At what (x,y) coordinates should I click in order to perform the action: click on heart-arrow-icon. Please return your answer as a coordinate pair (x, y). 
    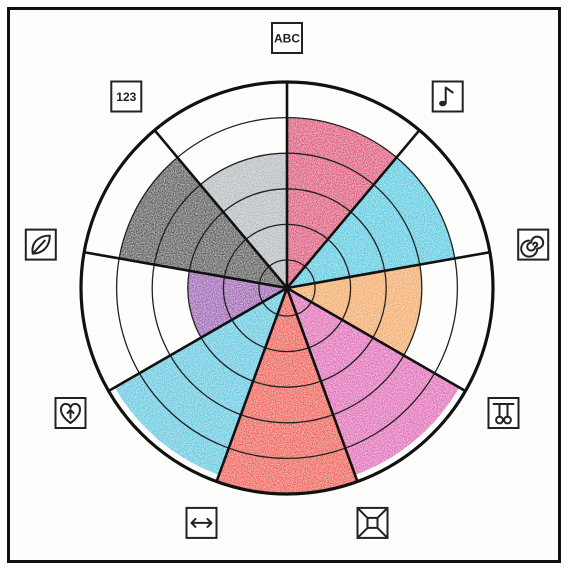
    Looking at the image, I should click on (70, 413).